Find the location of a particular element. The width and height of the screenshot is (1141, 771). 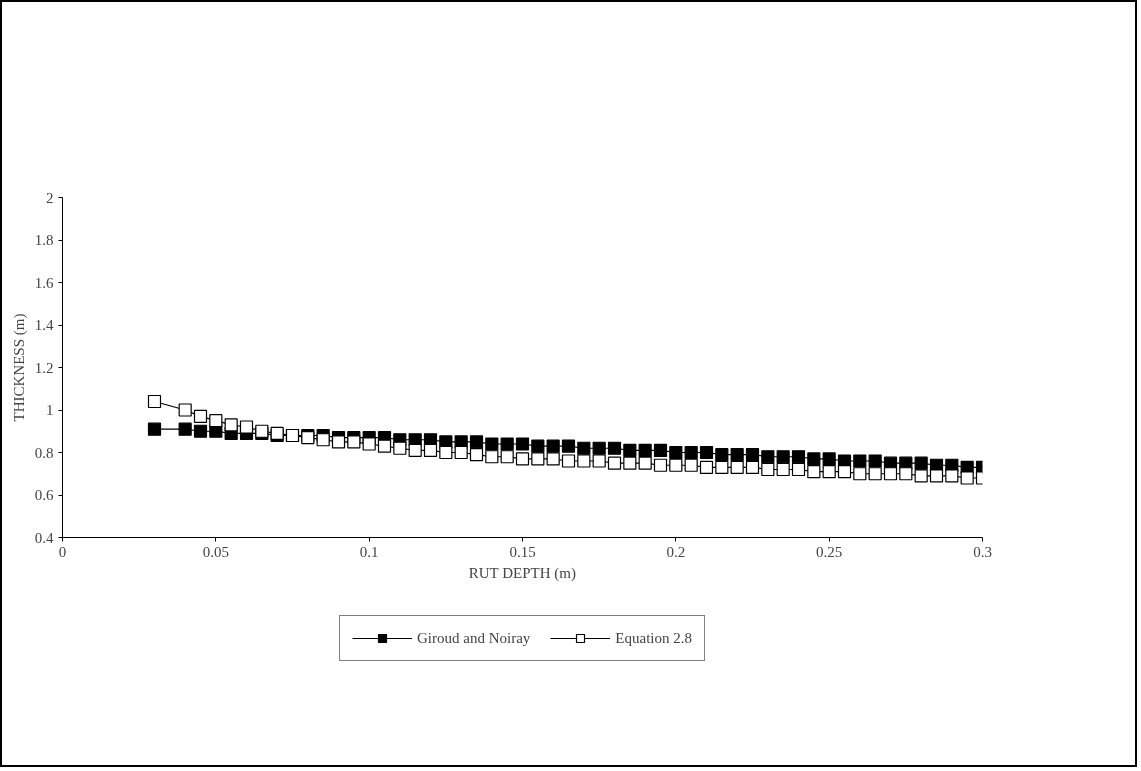

x-tick-label: 0.25 is located at coordinates (829, 551).